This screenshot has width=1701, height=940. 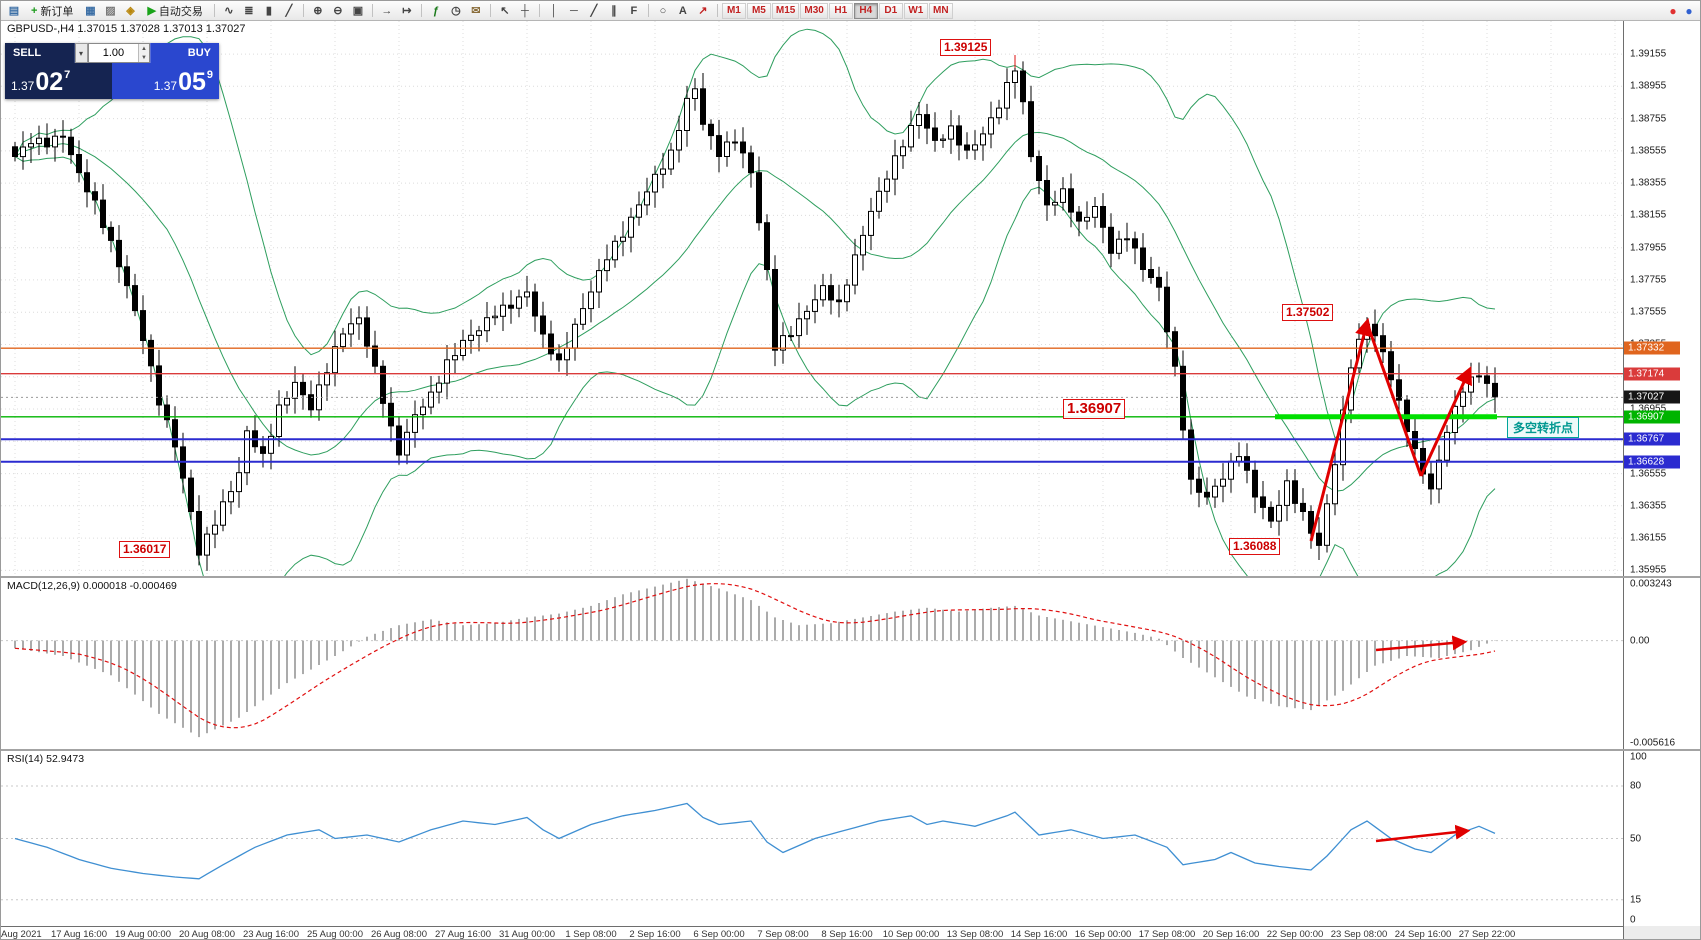 What do you see at coordinates (144, 48) in the screenshot?
I see `volume-up-button: ▲` at bounding box center [144, 48].